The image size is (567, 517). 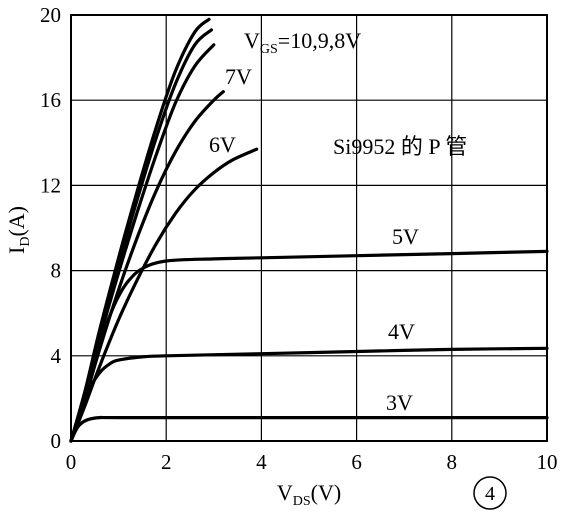 What do you see at coordinates (309, 429) in the screenshot?
I see `series-line-v-gs-3v` at bounding box center [309, 429].